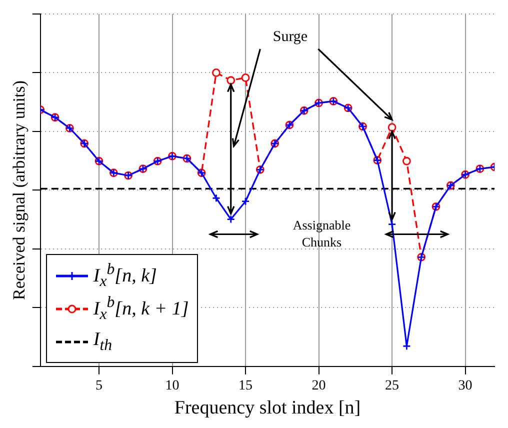 This screenshot has height=428, width=508. Describe the element at coordinates (99, 386) in the screenshot. I see `x-tick-label: 5` at that location.